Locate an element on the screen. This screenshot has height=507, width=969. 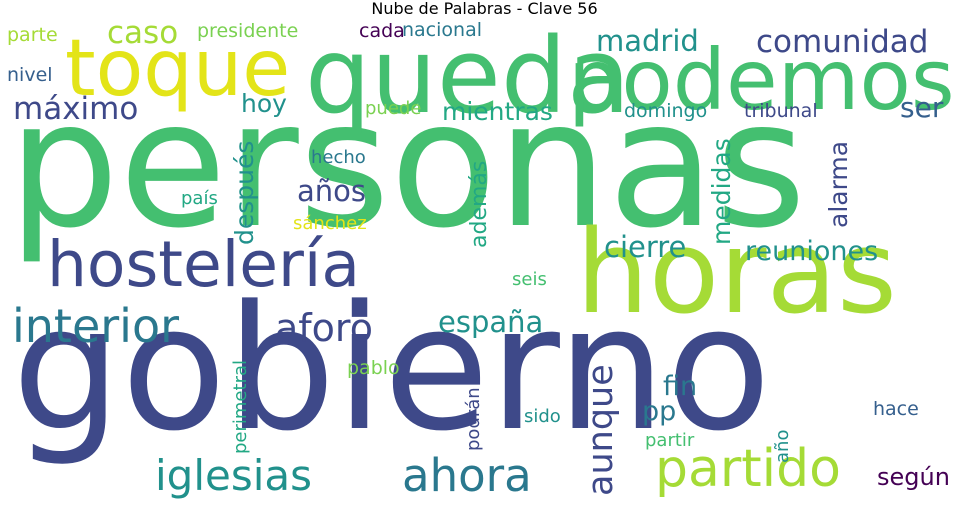
word-hecho: hecho is located at coordinates (338, 157).